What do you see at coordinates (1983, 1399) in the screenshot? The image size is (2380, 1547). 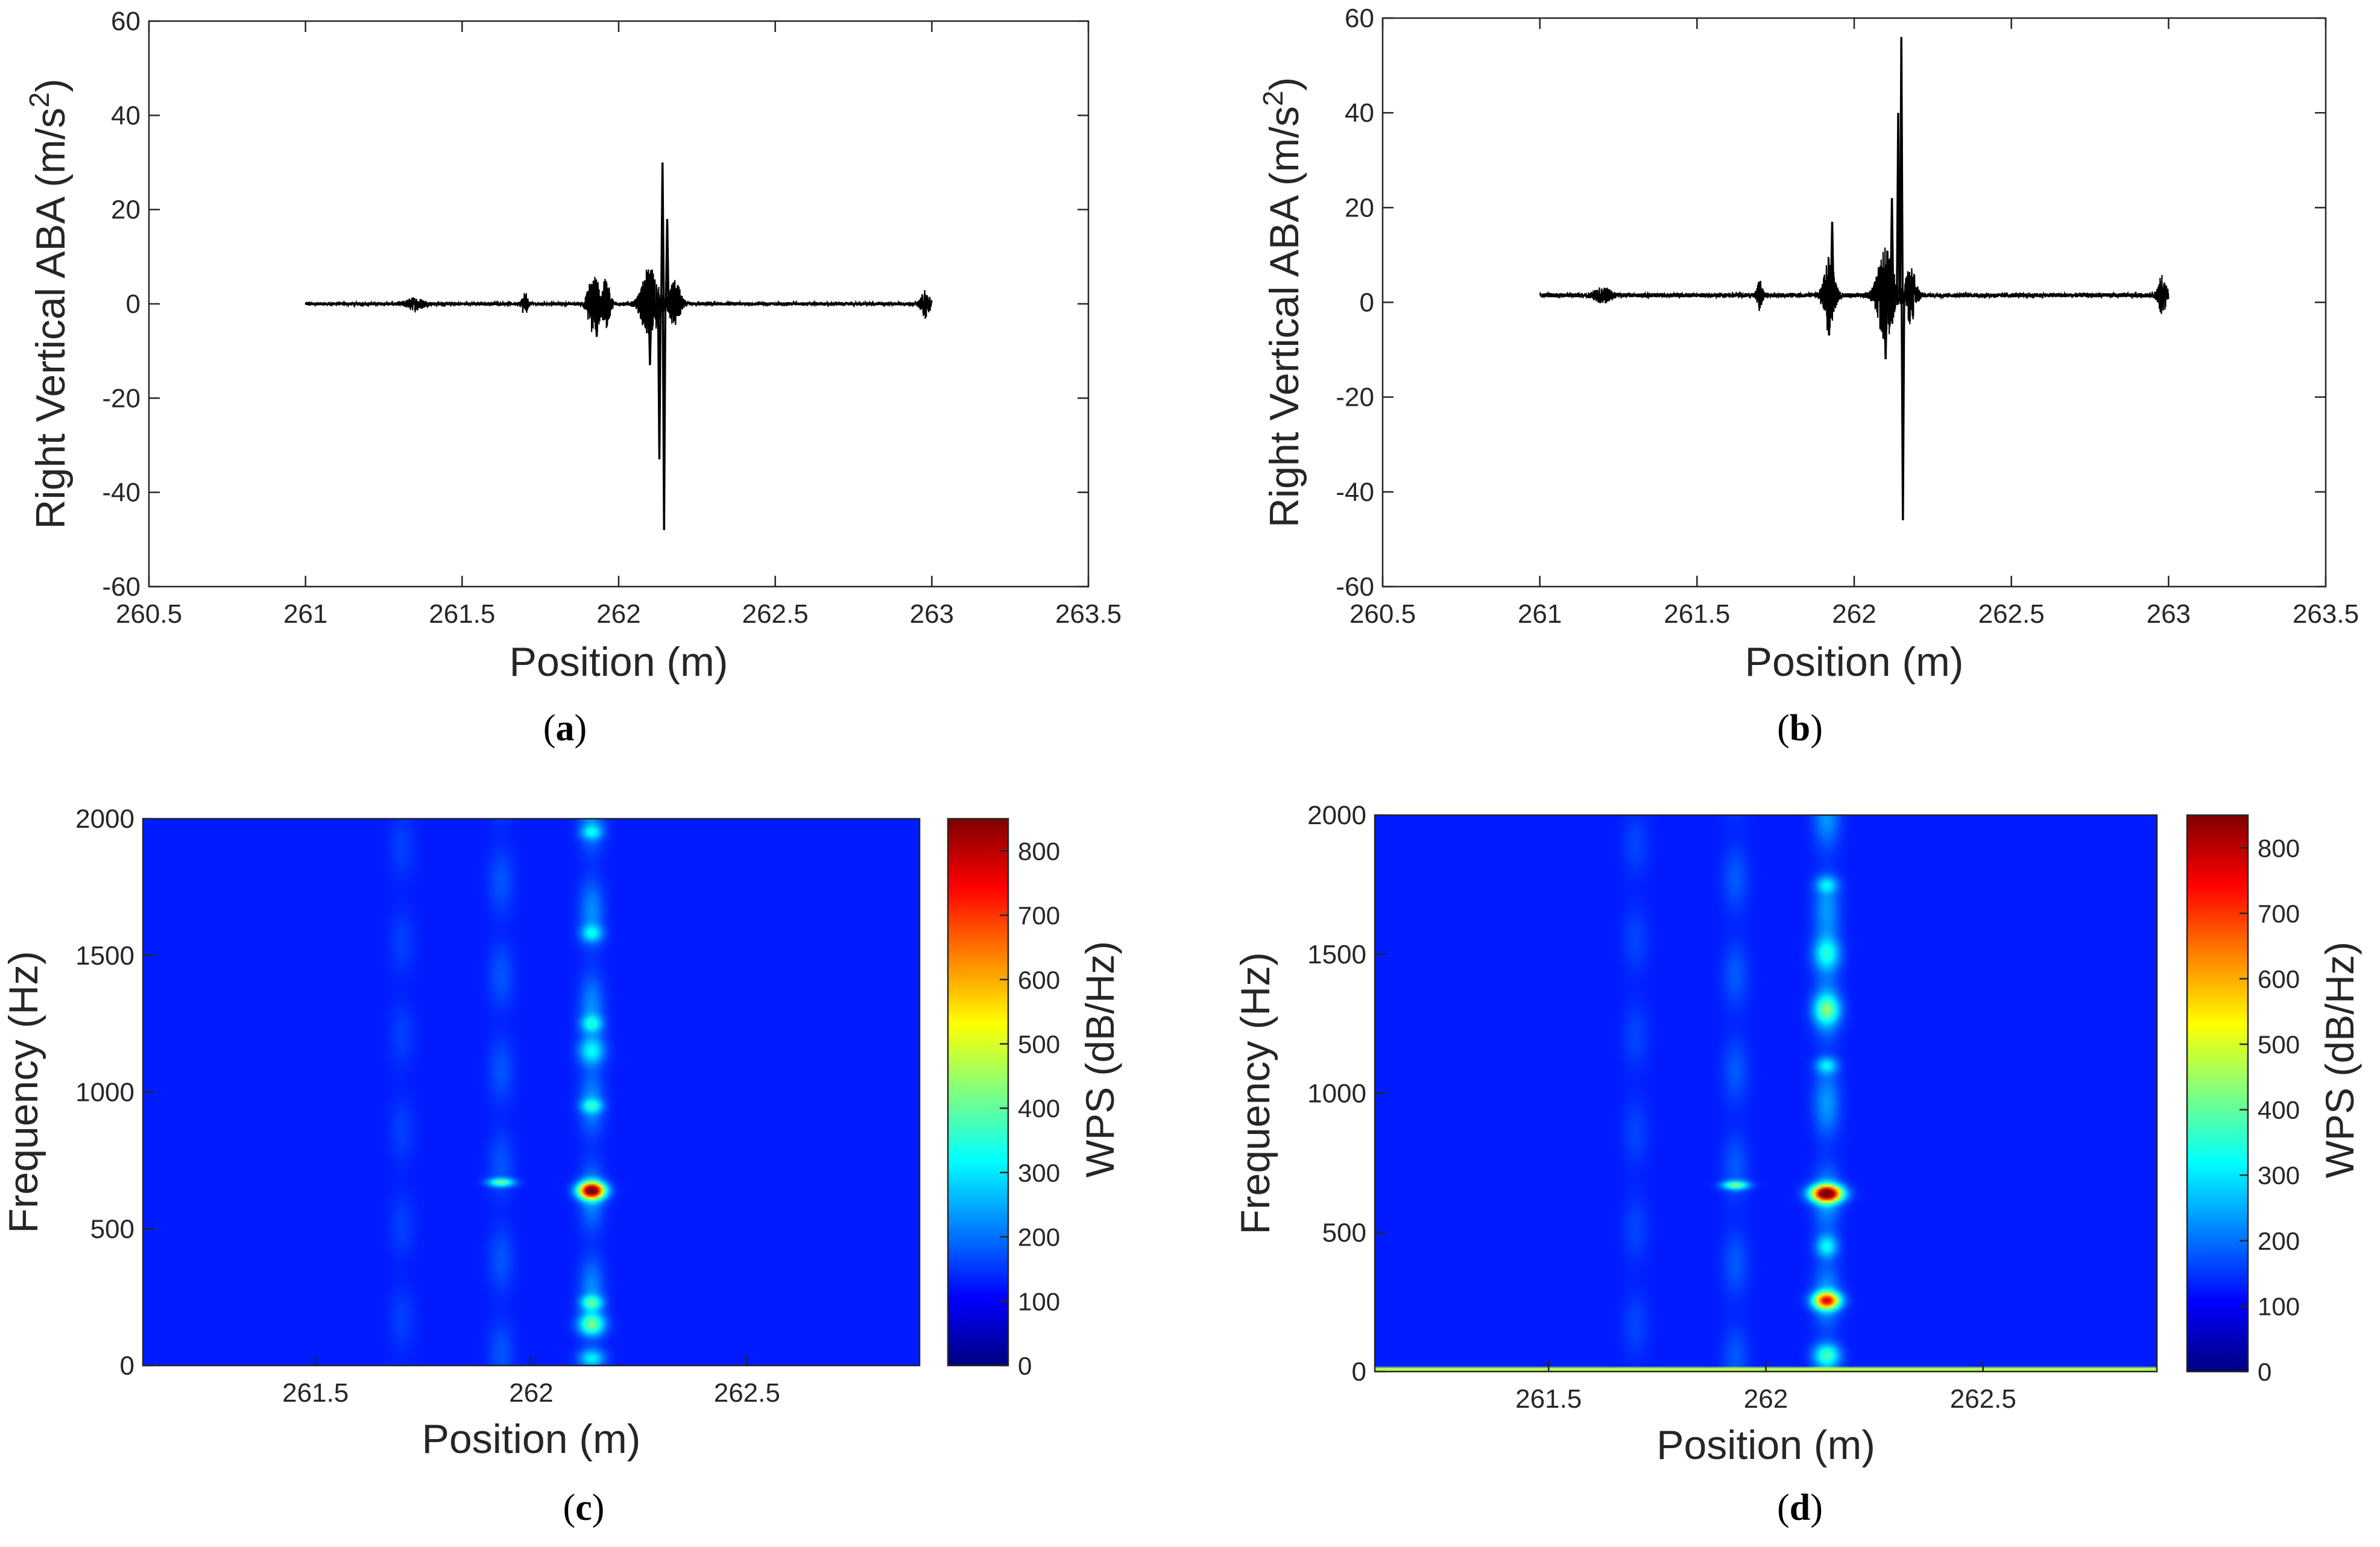 I see `x-tick-label-d-2: 262.5` at bounding box center [1983, 1399].